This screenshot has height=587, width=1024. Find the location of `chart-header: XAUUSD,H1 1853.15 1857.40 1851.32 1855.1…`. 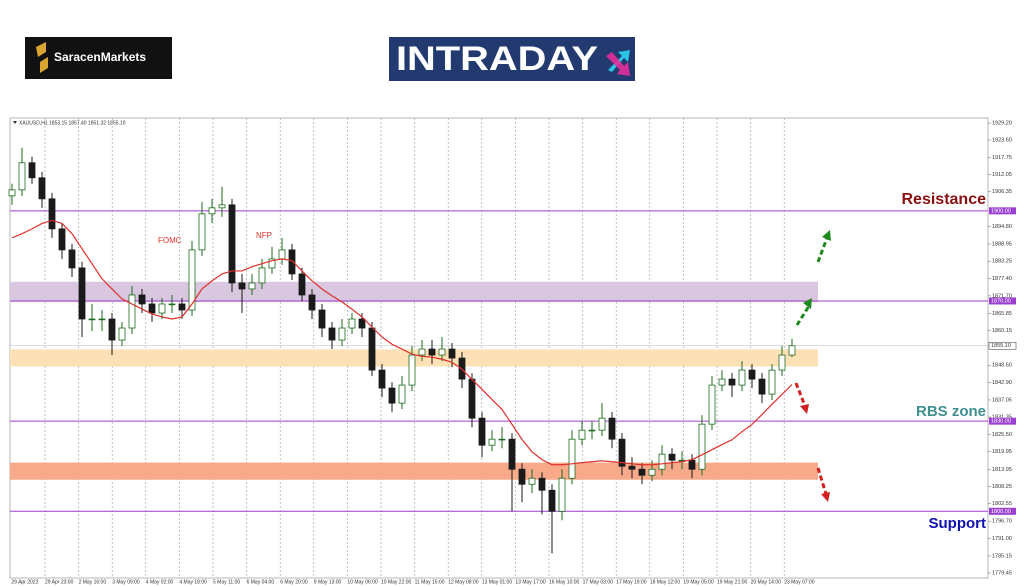

chart-header: XAUUSD,H1 1853.15 1857.40 1851.32 1855.1… is located at coordinates (72, 123).